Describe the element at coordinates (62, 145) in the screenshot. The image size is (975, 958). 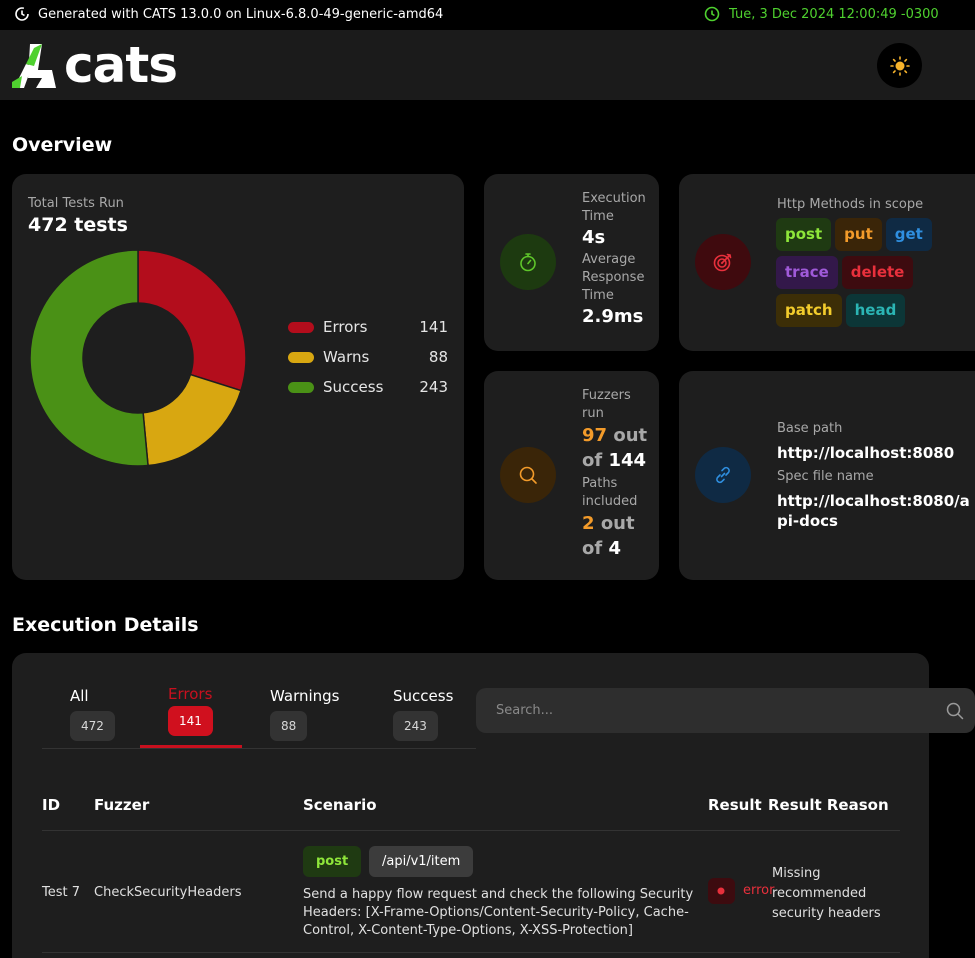
I see `overview-title: Overview` at that location.